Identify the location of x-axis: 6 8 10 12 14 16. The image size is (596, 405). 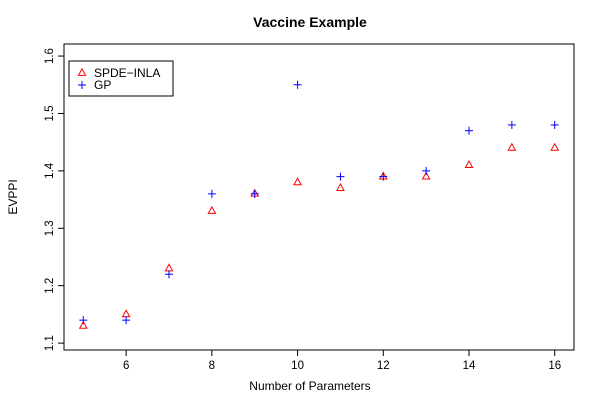
(342, 361).